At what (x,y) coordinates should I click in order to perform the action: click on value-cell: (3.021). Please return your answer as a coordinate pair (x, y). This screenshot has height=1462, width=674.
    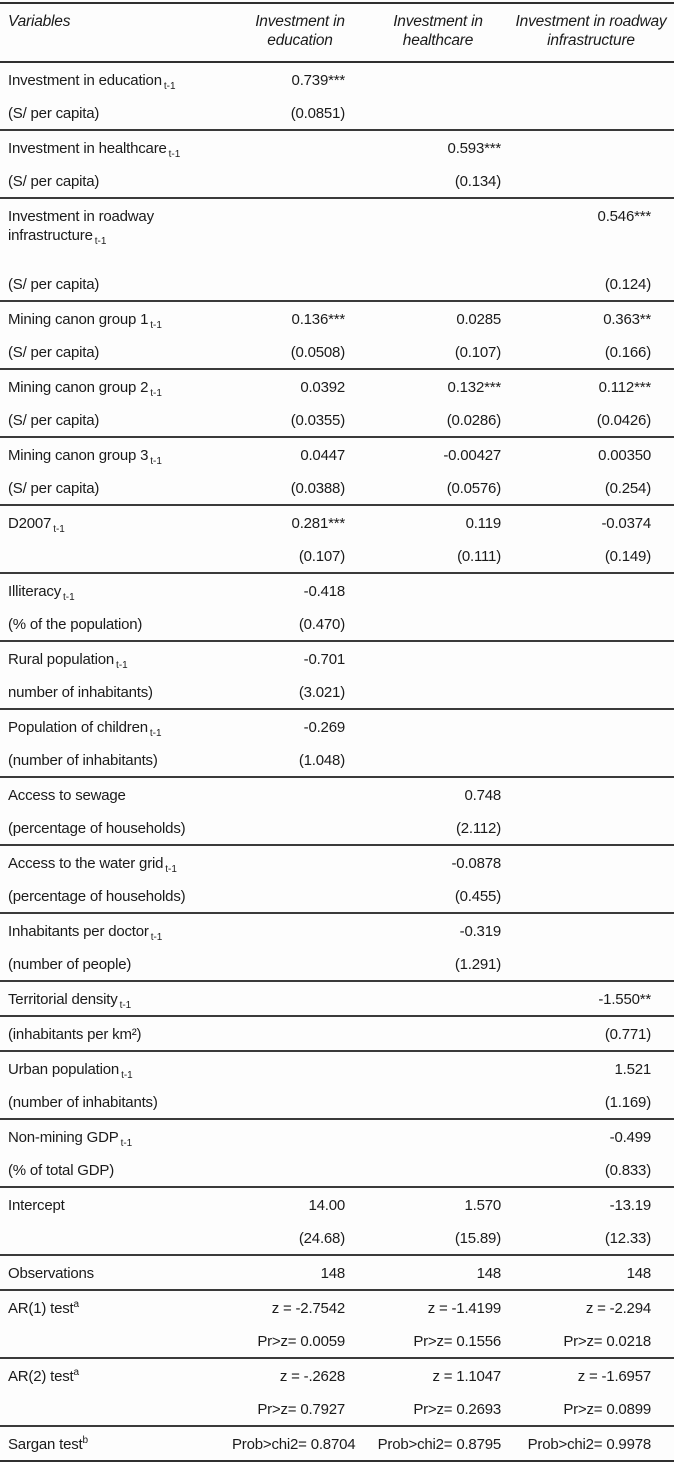
    Looking at the image, I should click on (321, 692).